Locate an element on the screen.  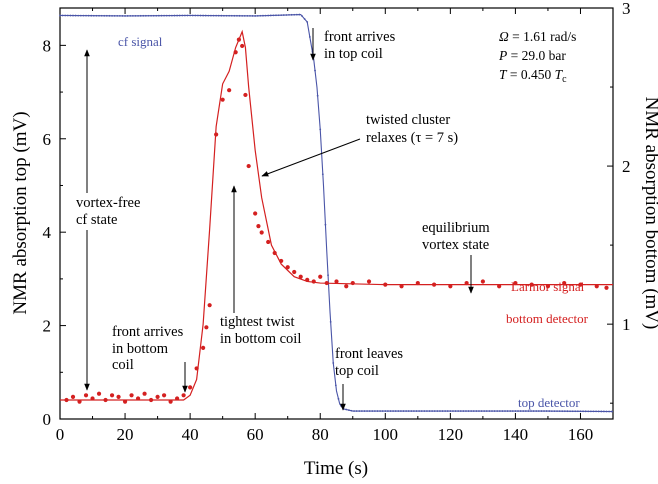
param-omega-symbol: Ω is located at coordinates (504, 36).